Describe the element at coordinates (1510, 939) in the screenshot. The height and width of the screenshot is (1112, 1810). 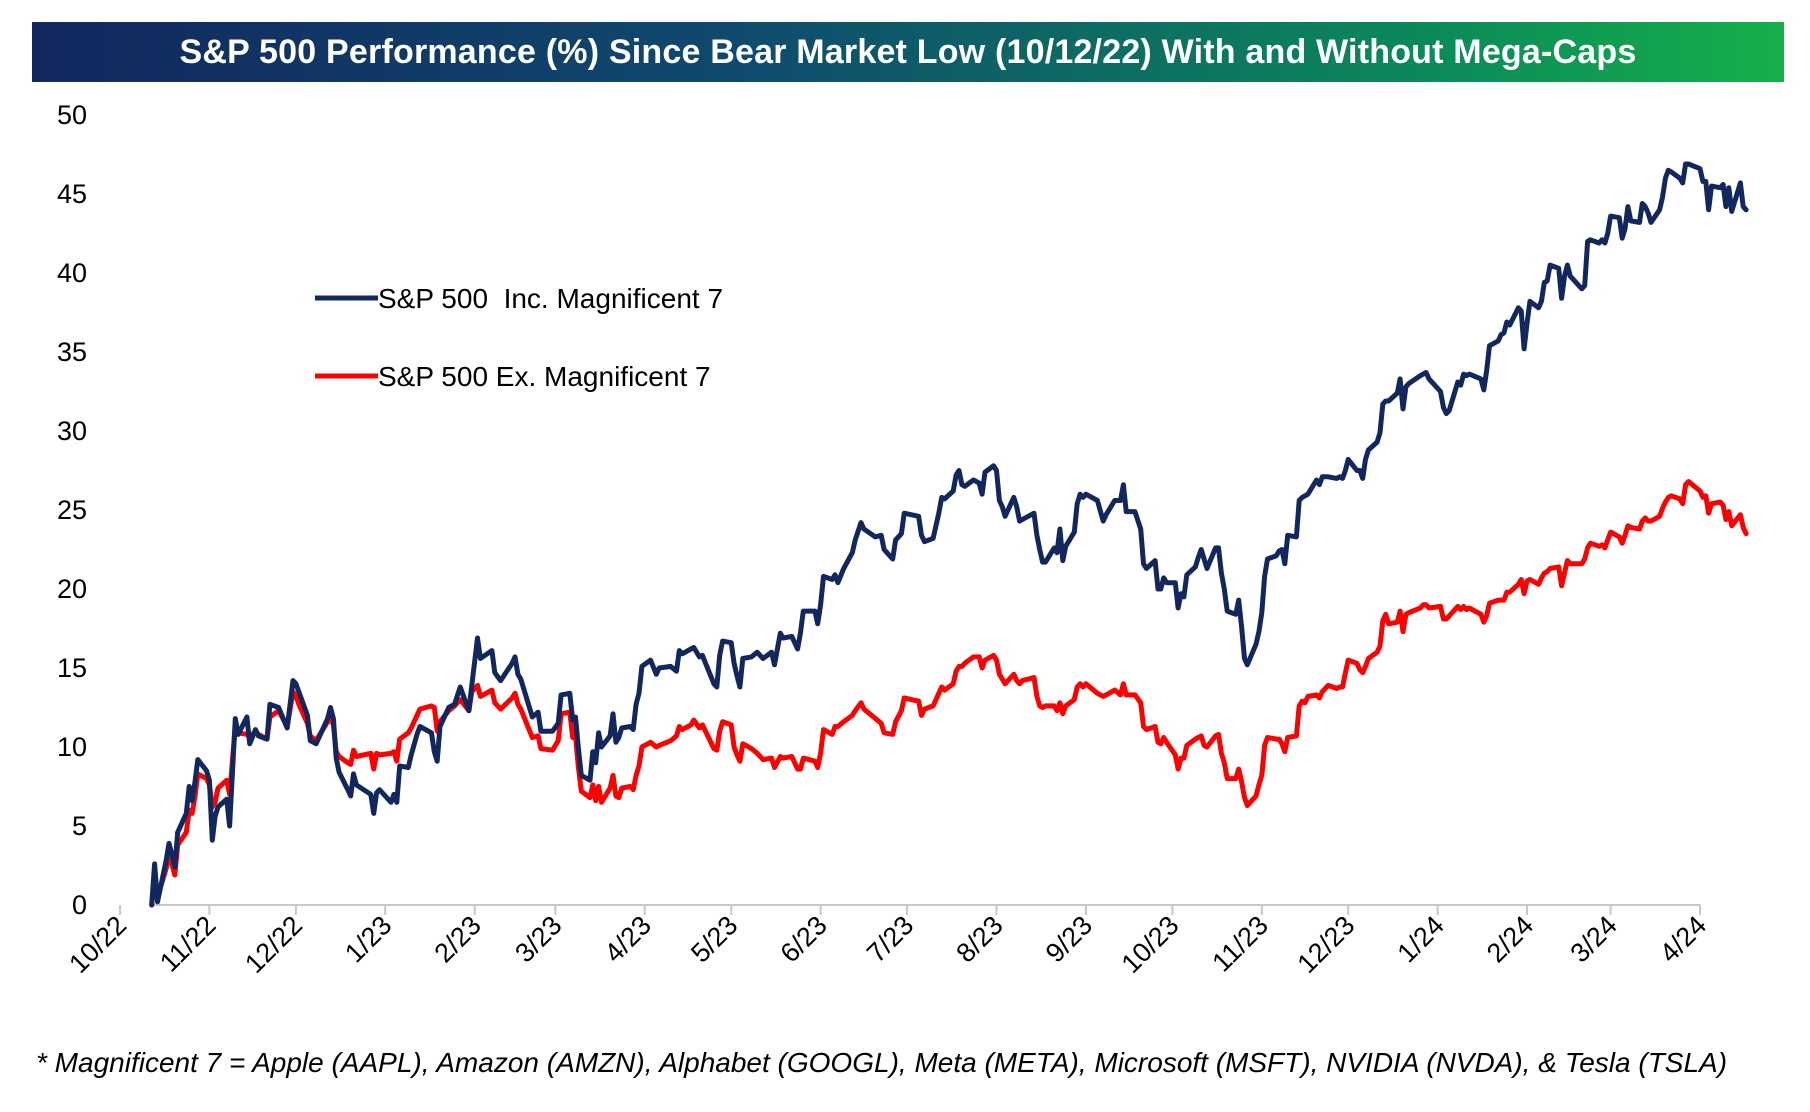
I see `x-tick-label: 2/24` at that location.